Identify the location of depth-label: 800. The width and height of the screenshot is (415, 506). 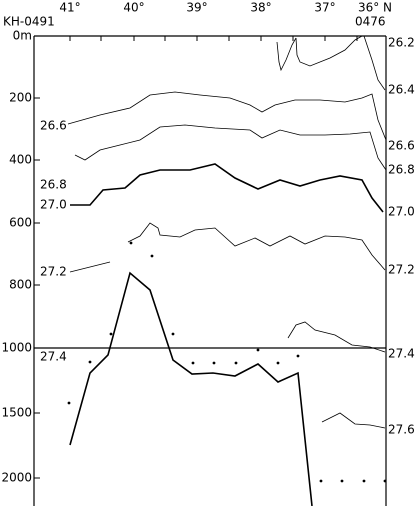
(20, 285).